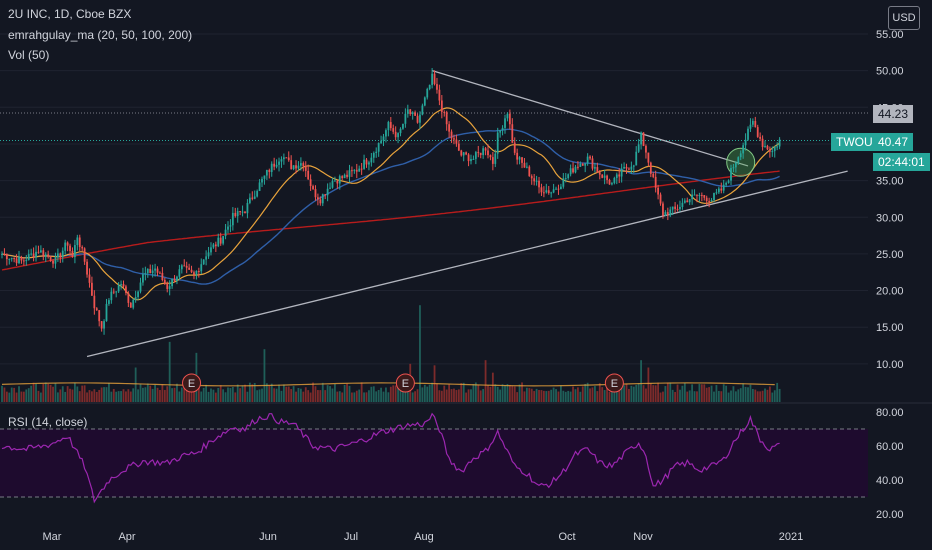 The height and width of the screenshot is (550, 932). I want to click on price-tick-label: 20.00, so click(890, 292).